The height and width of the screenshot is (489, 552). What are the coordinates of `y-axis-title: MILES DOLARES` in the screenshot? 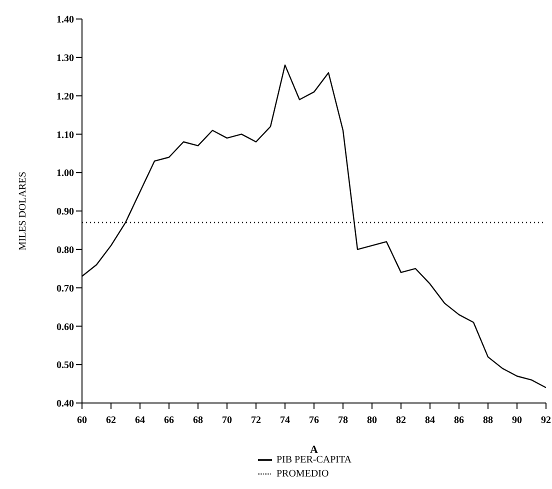 It's located at (23, 211).